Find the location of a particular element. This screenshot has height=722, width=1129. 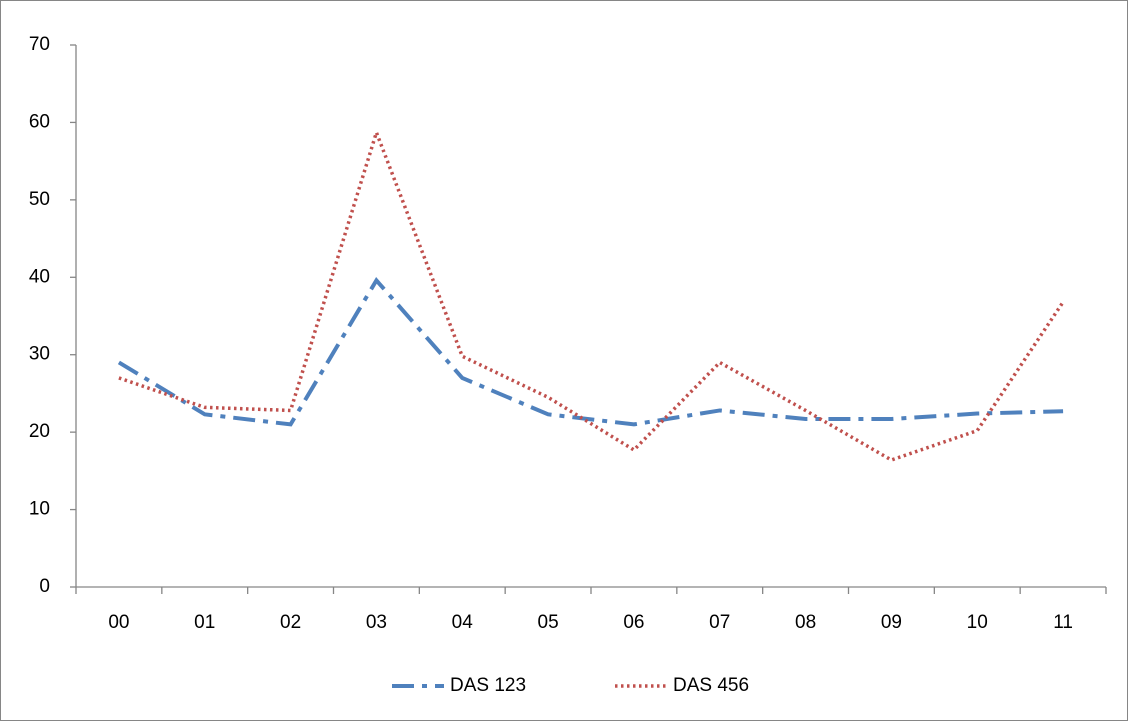

x-tick-label: 07 is located at coordinates (719, 622).